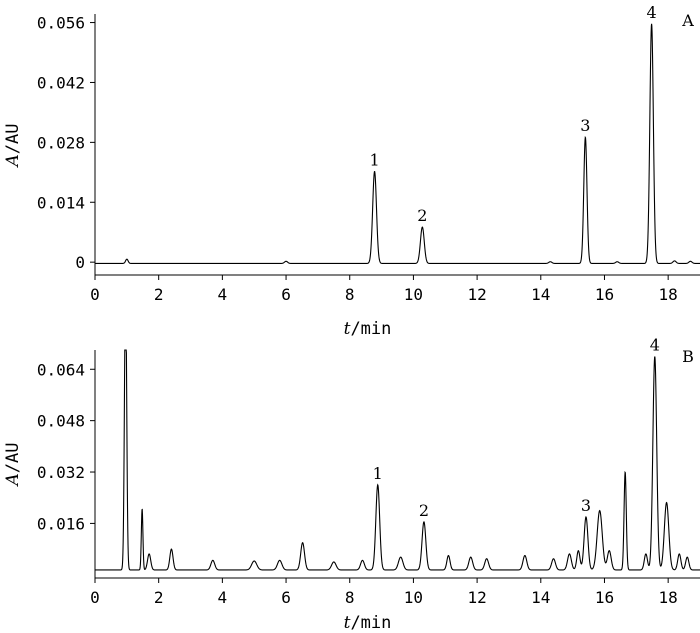  Describe the element at coordinates (688, 356) in the screenshot. I see `panel-letter: B` at that location.